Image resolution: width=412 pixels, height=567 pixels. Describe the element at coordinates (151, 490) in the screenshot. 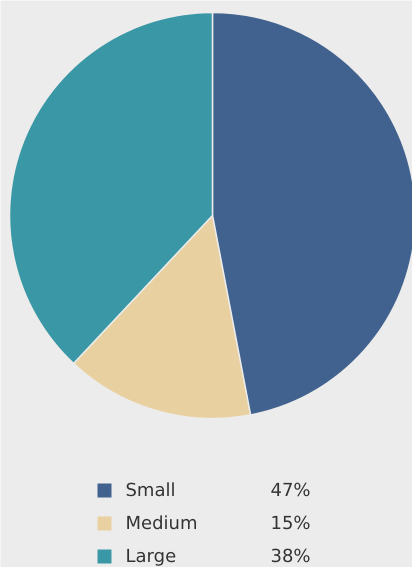

I see `legend-label: Small` at that location.